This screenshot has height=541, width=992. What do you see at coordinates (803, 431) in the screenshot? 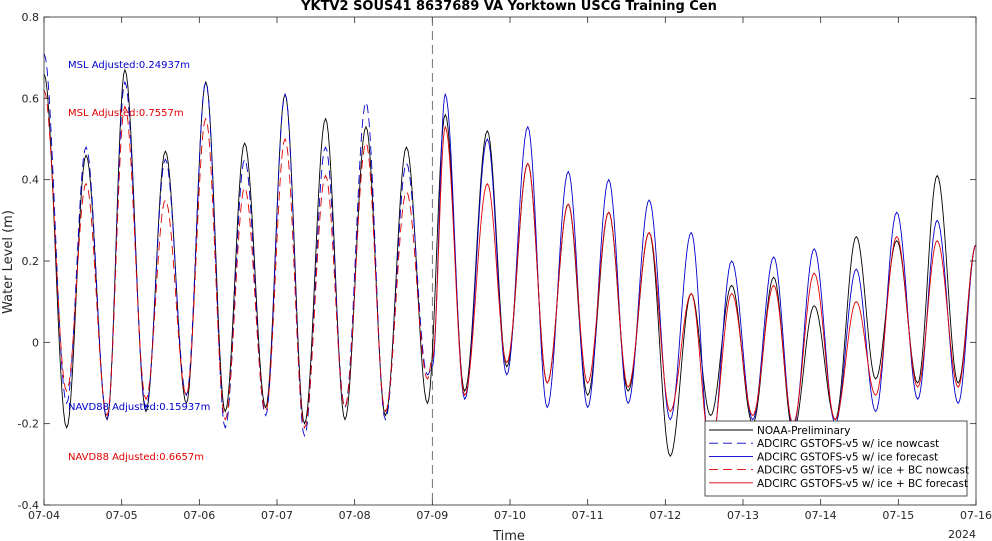
I see `legend-label: NOAA-Preliminary` at bounding box center [803, 431].